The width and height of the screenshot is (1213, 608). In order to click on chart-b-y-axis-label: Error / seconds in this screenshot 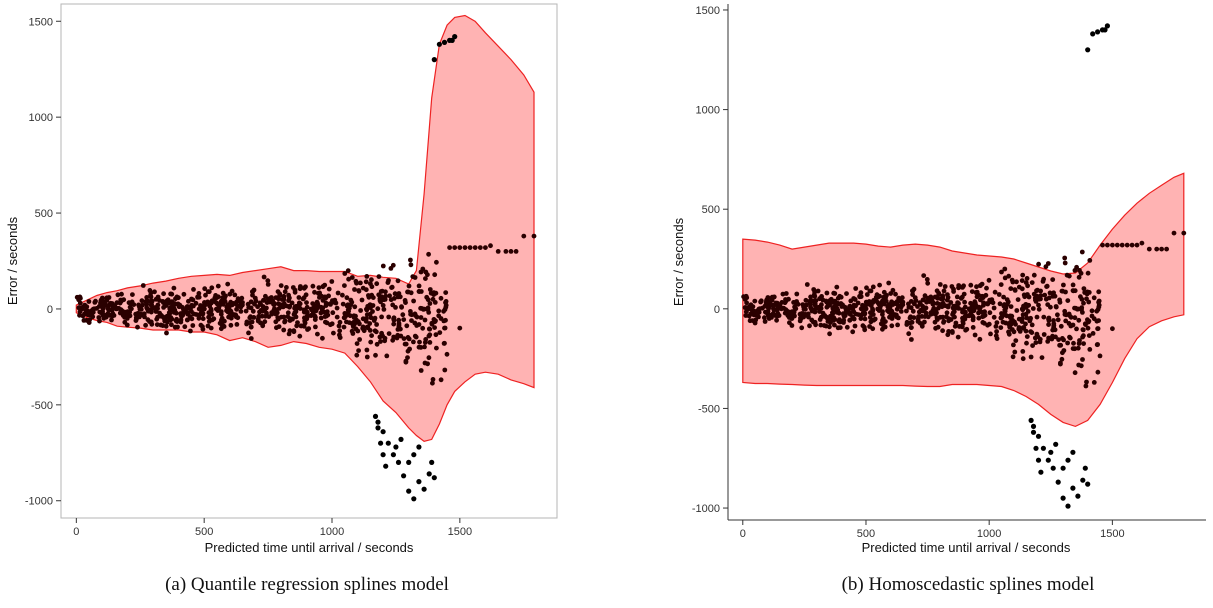, I will do `click(678, 261)`.